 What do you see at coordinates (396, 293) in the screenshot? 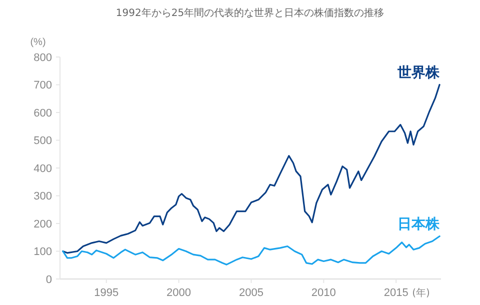
I see `x-tick-label: 2015` at bounding box center [396, 293].